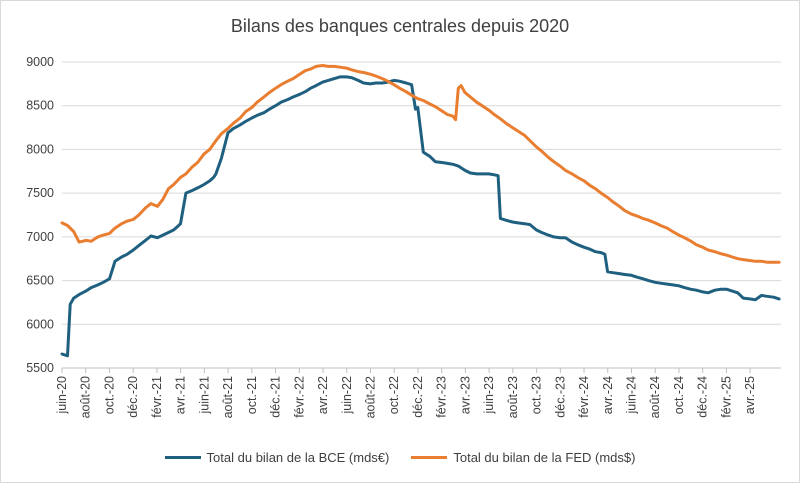  I want to click on y-tick-label: 9000, so click(40, 62).